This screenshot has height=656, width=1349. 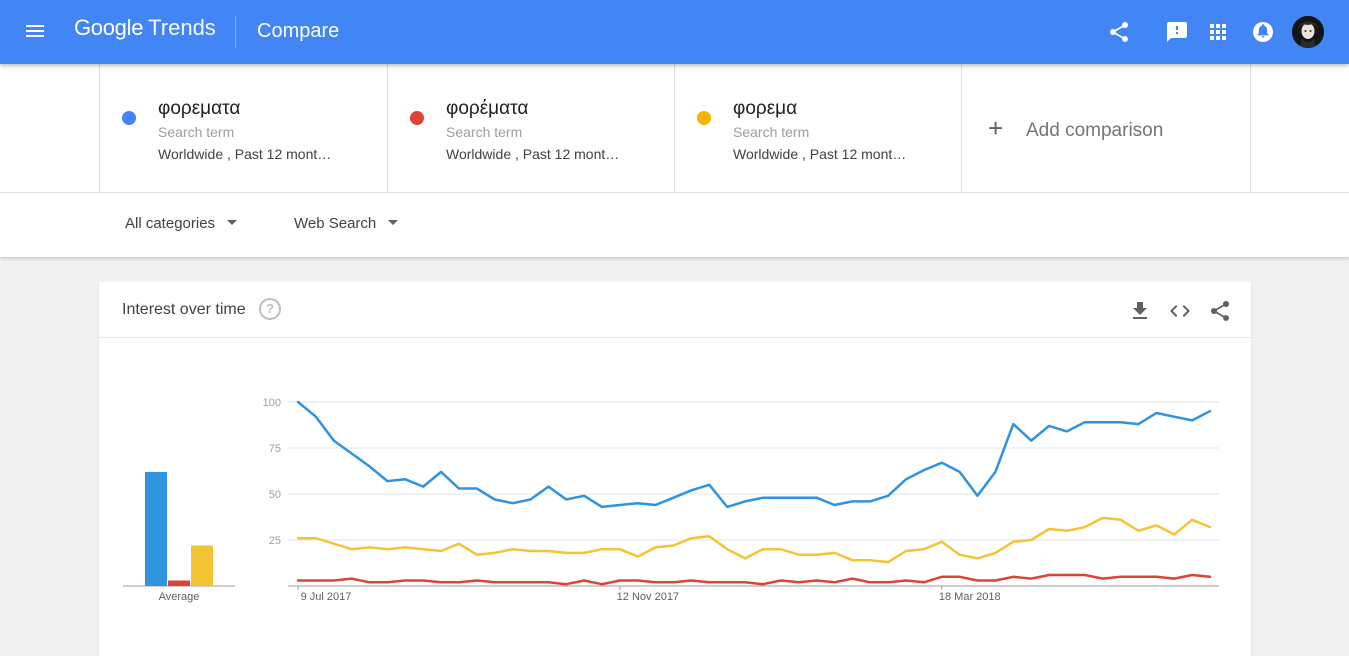 I want to click on category-dropdown-value: All categories, so click(x=170, y=223).